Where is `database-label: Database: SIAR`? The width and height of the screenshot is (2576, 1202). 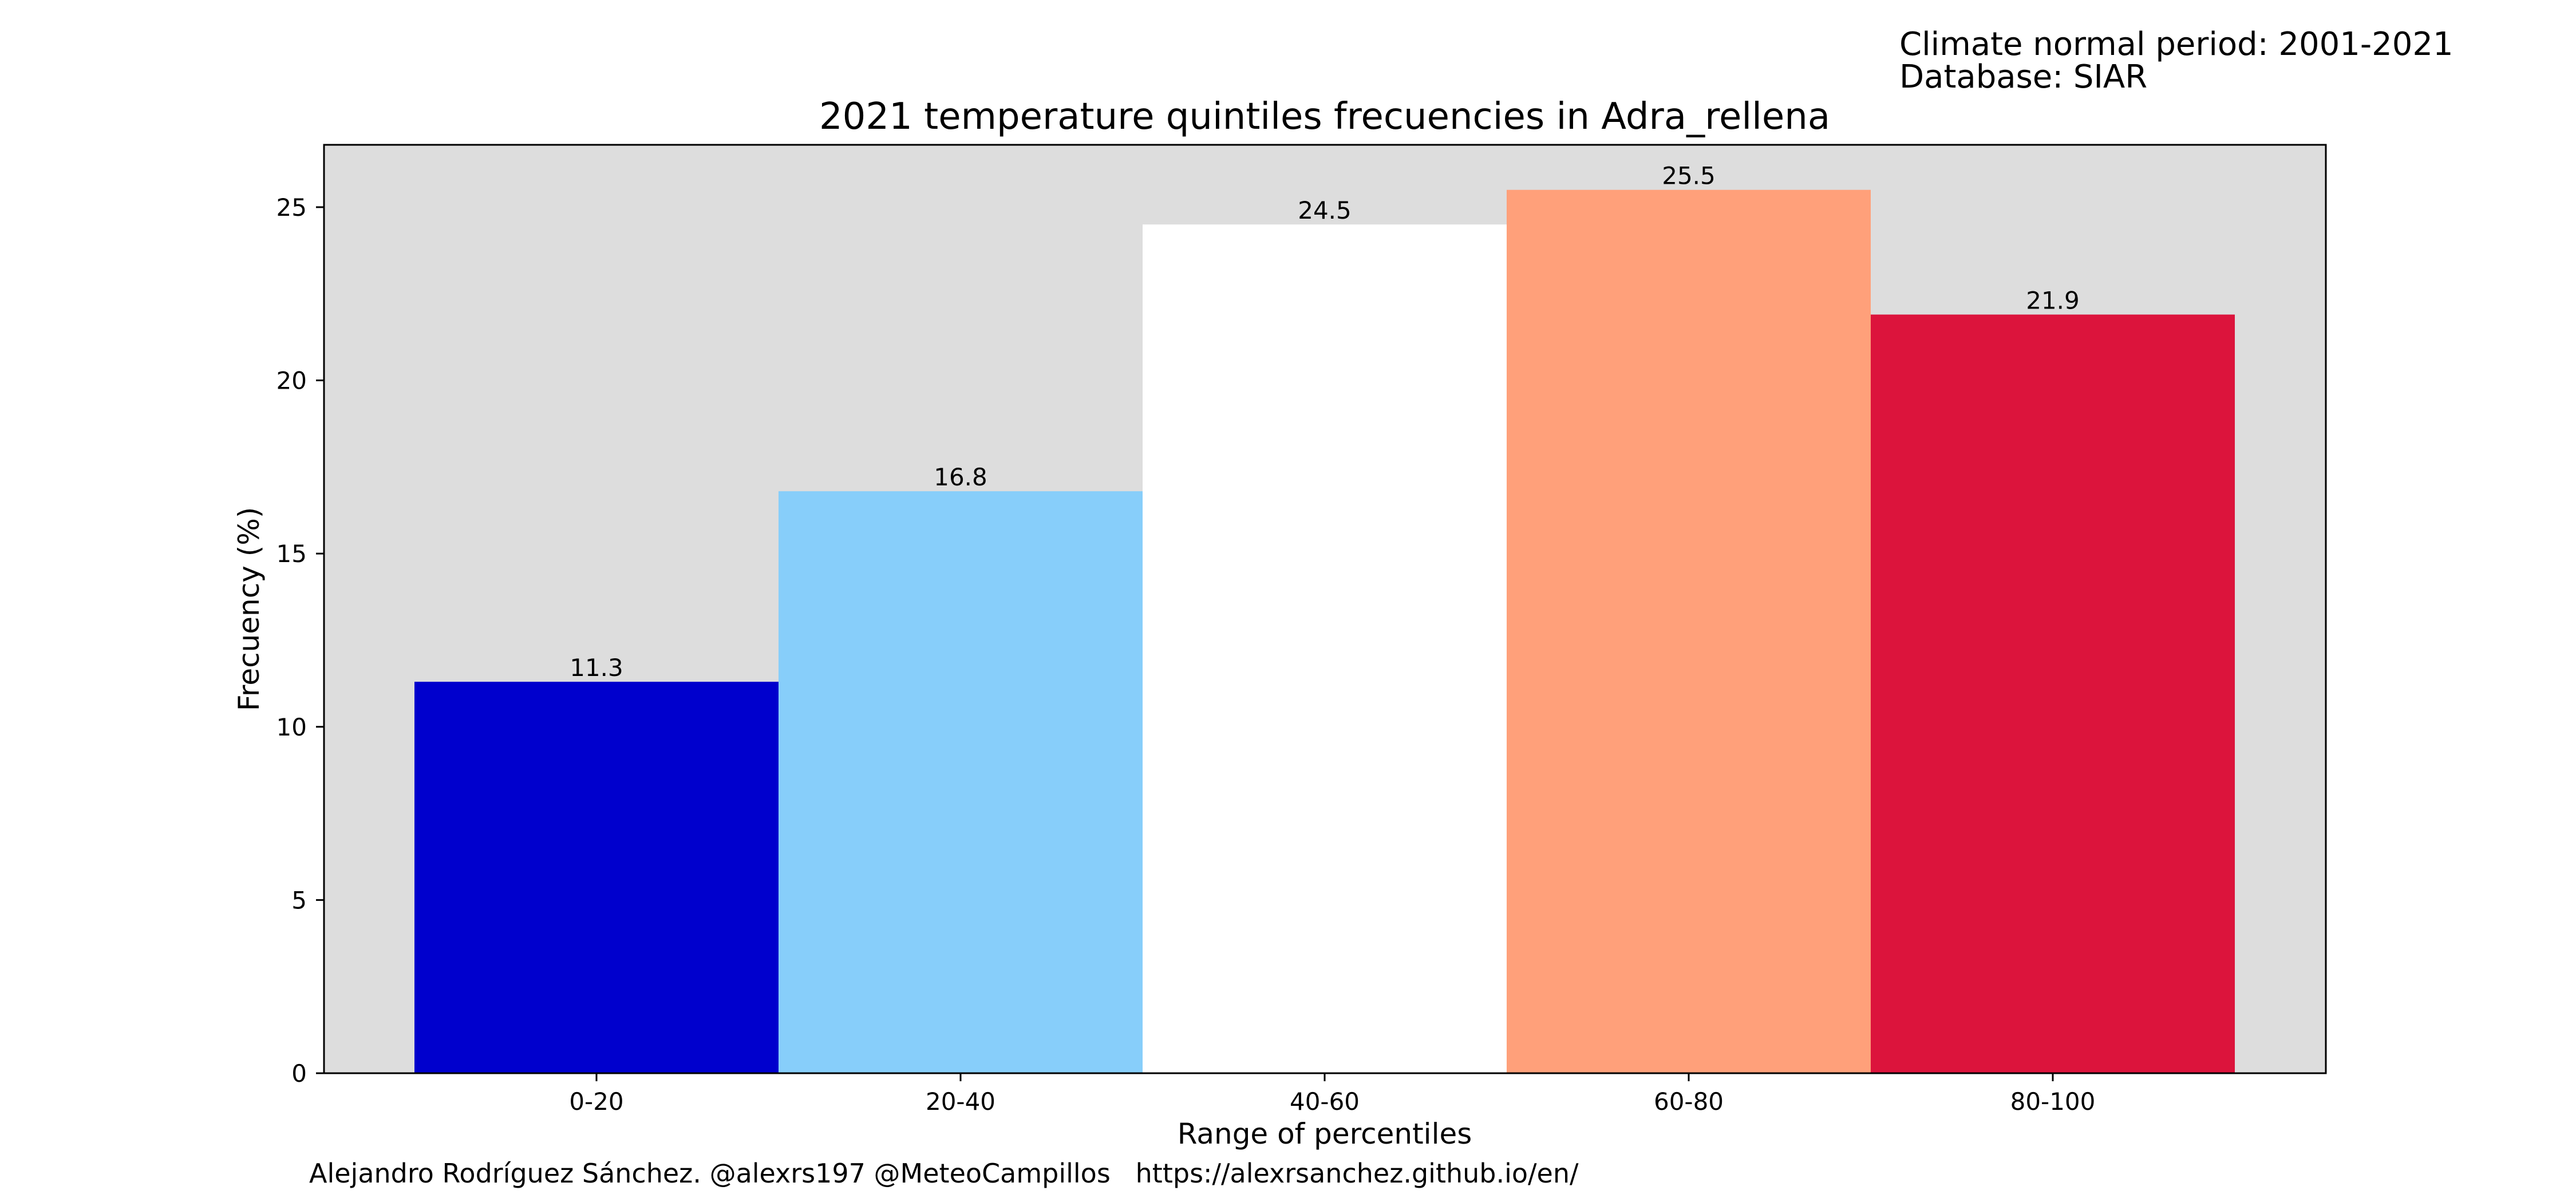 database-label: Database: SIAR is located at coordinates (2023, 77).